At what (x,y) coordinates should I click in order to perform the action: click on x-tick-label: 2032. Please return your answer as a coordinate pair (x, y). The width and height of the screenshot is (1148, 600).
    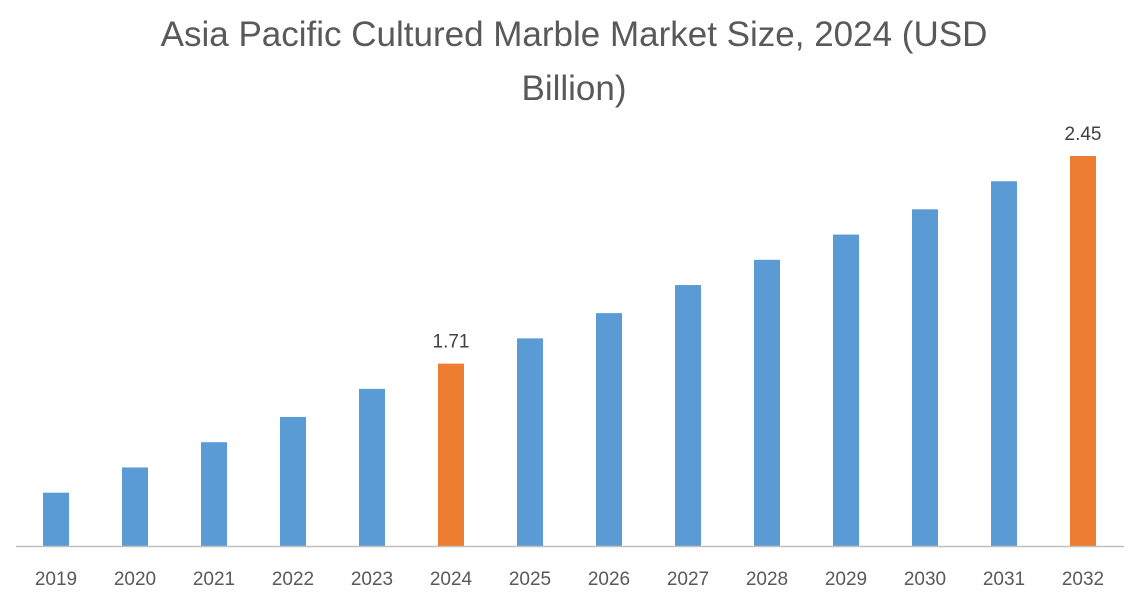
    Looking at the image, I should click on (1083, 579).